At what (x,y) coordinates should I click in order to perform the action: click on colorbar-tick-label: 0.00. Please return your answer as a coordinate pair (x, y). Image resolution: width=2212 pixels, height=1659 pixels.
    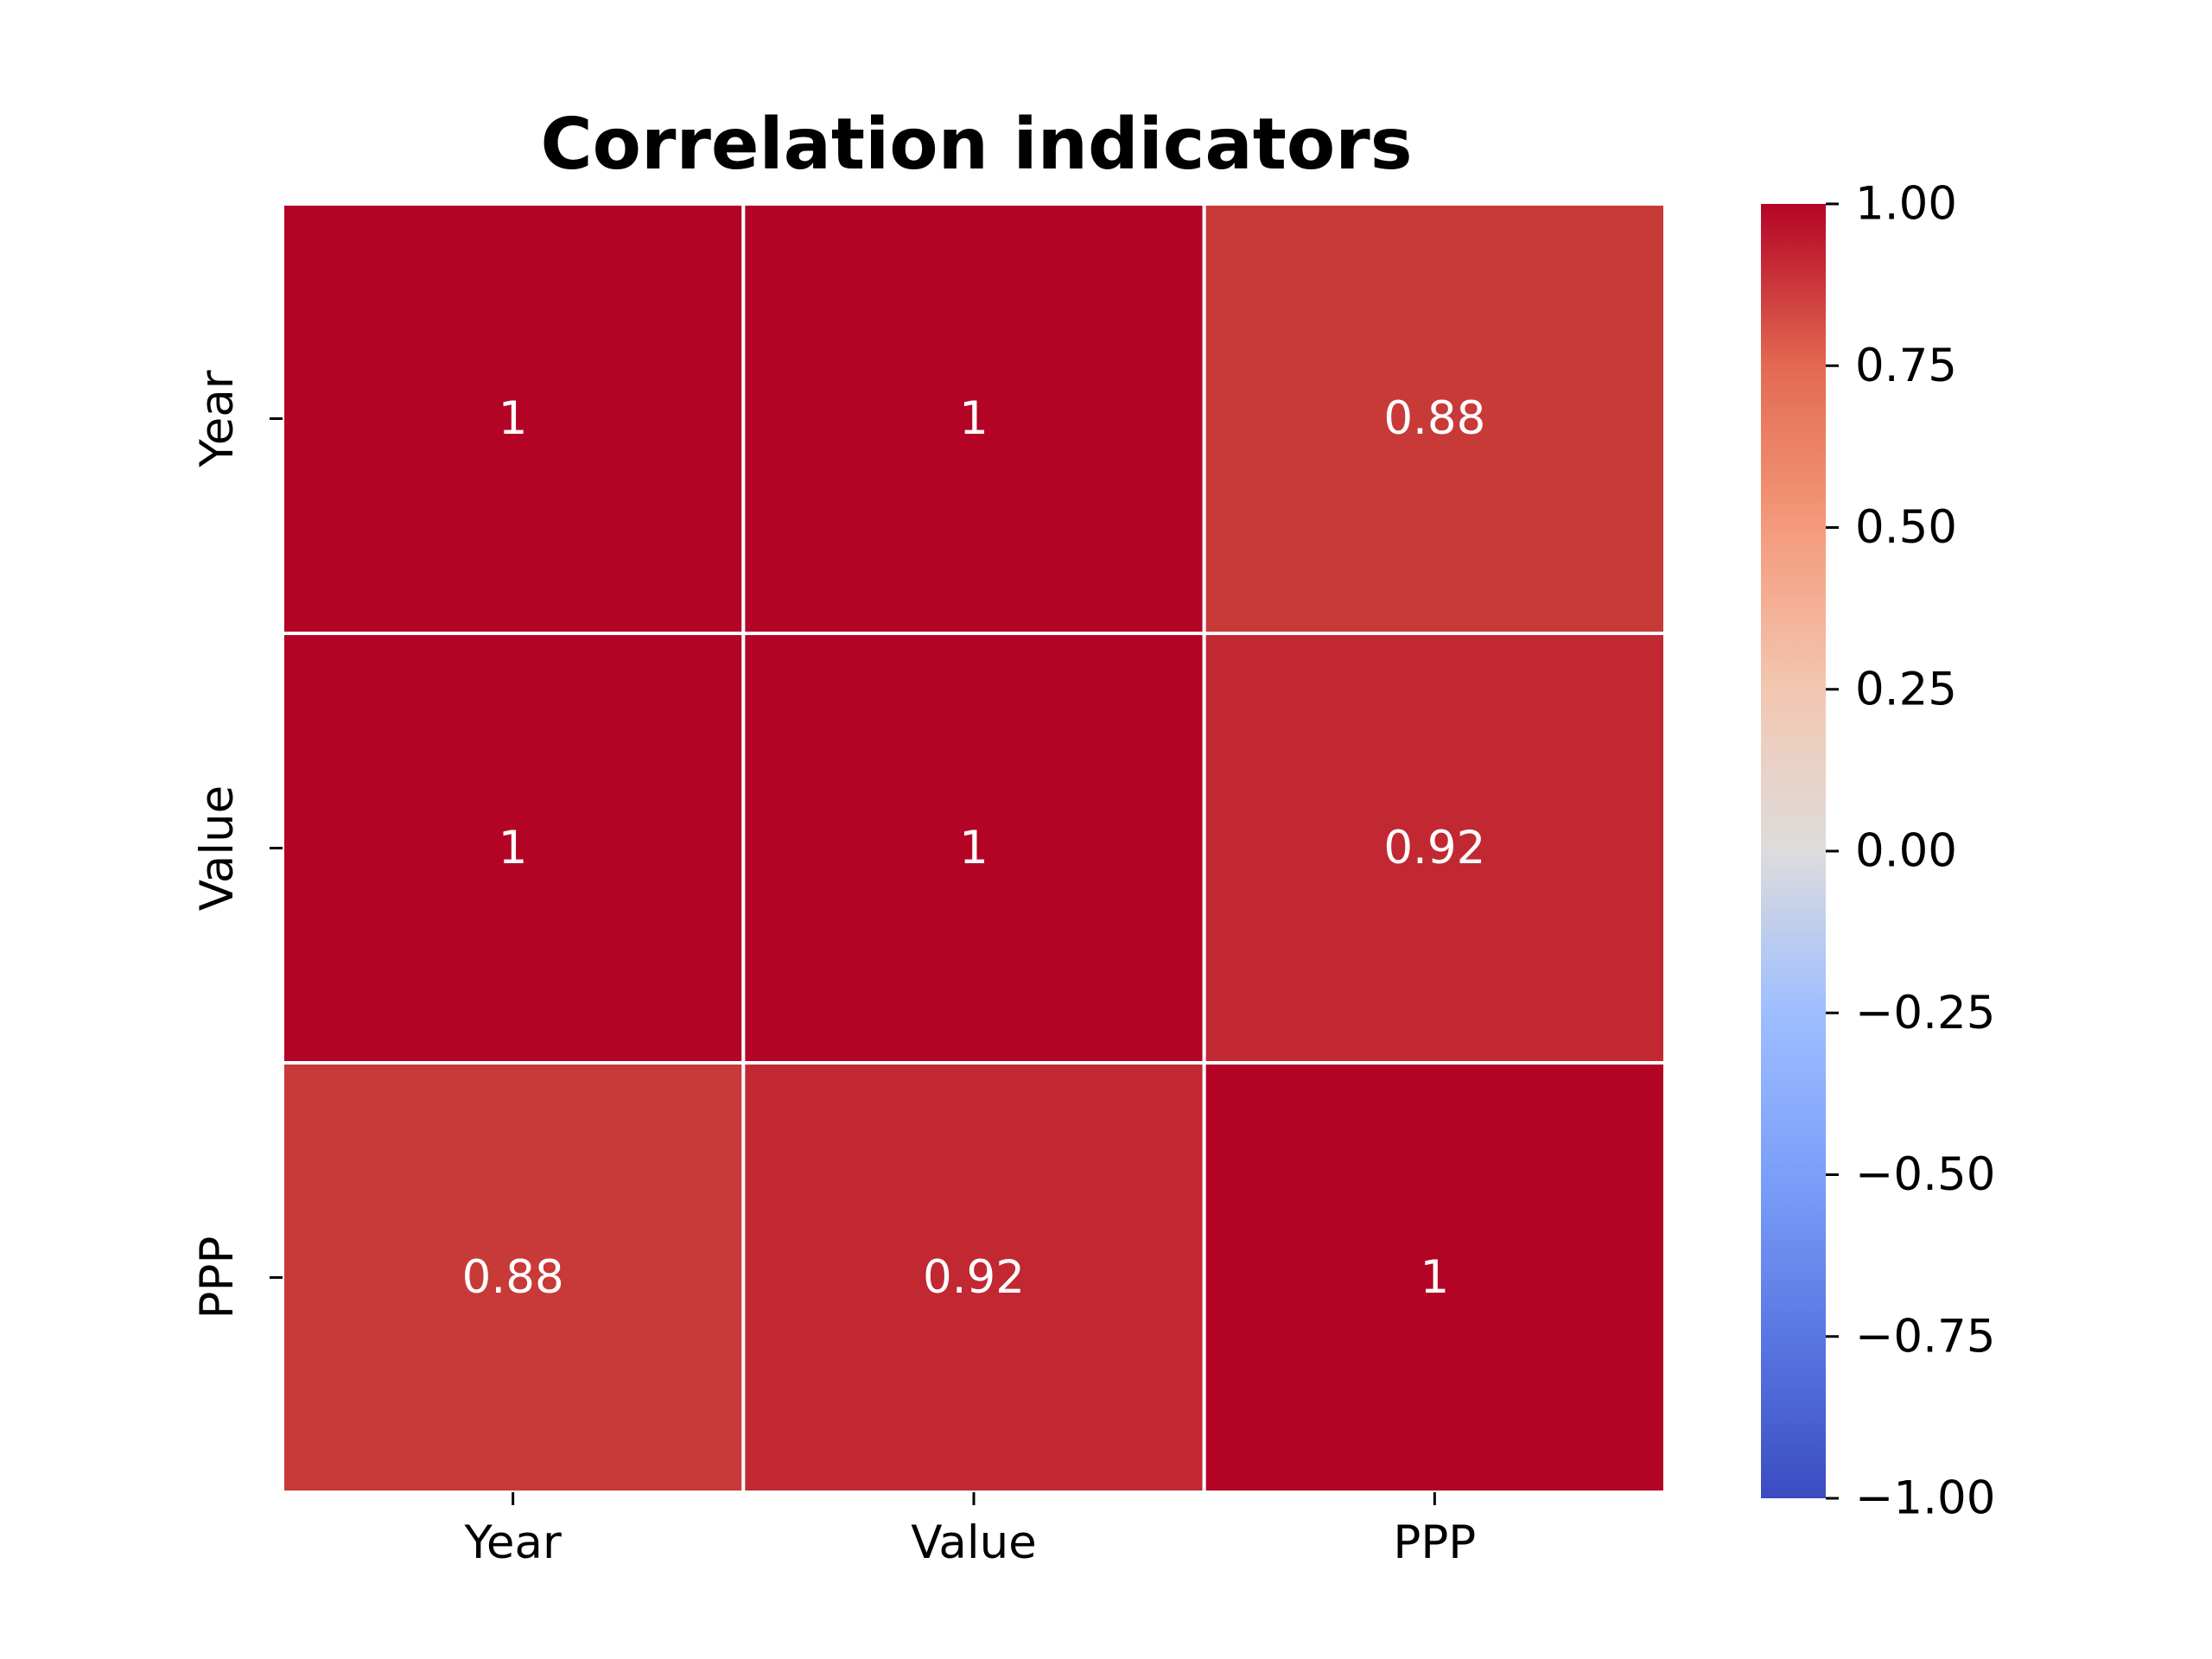
    Looking at the image, I should click on (1906, 851).